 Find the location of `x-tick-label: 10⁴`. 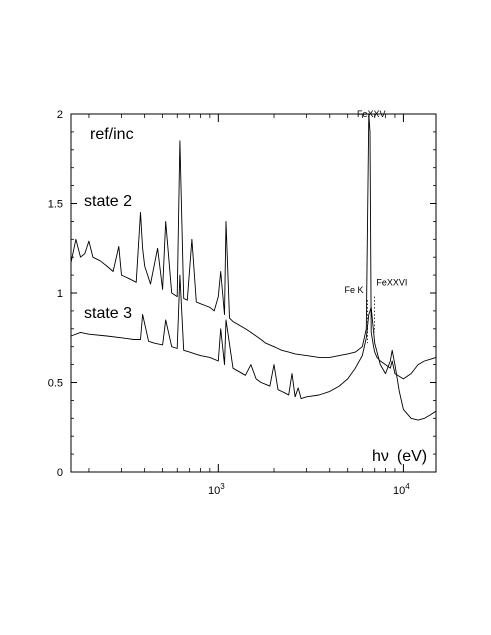

x-tick-label: 10⁴ is located at coordinates (401, 489).